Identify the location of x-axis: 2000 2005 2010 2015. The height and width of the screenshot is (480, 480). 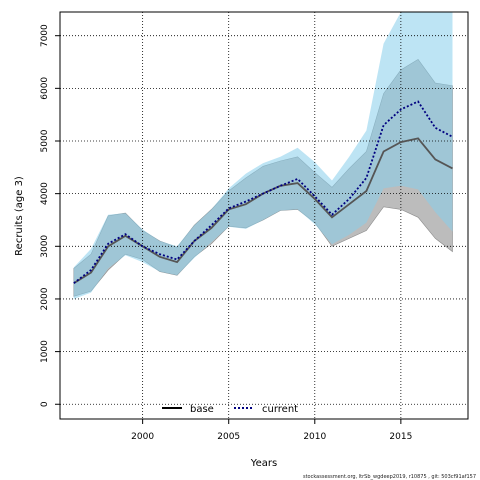
(271, 430).